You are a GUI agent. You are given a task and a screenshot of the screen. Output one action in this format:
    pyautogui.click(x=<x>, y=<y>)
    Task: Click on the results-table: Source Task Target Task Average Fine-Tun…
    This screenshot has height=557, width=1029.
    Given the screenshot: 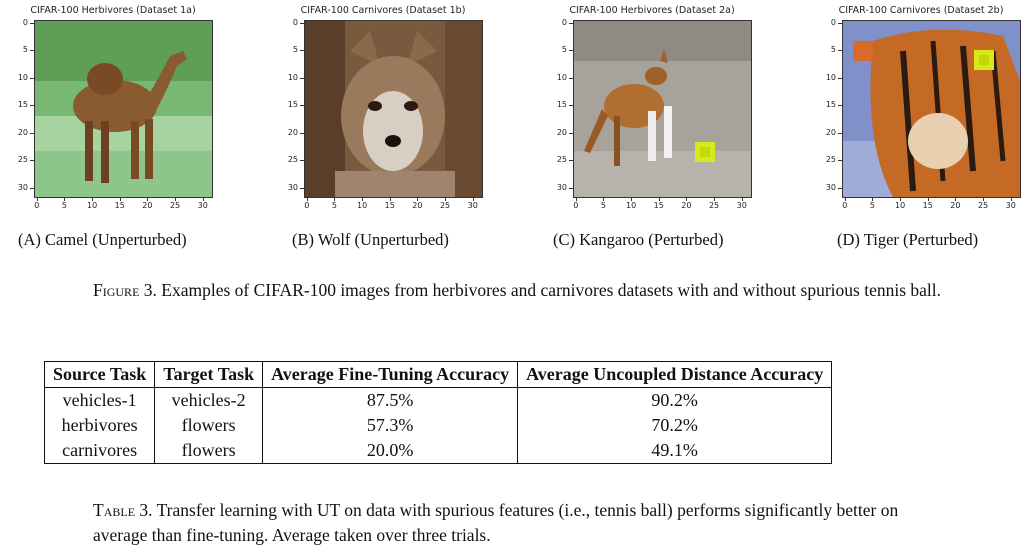 What is the action you would take?
    pyautogui.click(x=438, y=412)
    